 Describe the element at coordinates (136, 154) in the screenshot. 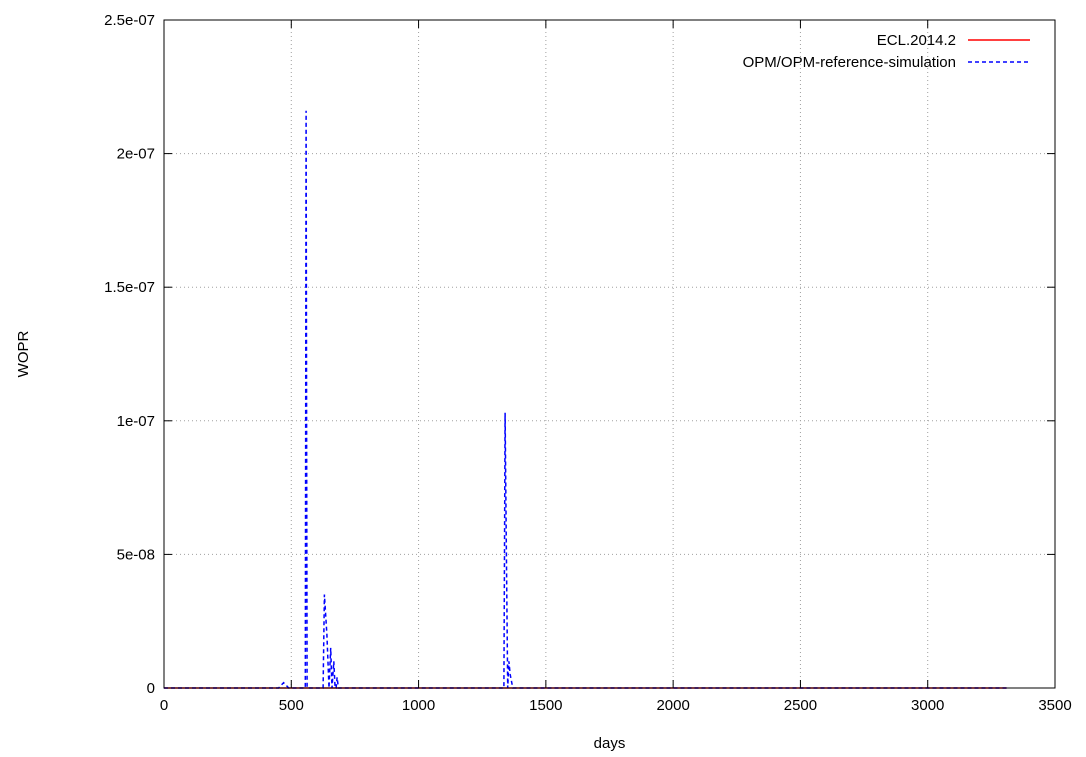

I see `y-tick-label: 2e-07` at that location.